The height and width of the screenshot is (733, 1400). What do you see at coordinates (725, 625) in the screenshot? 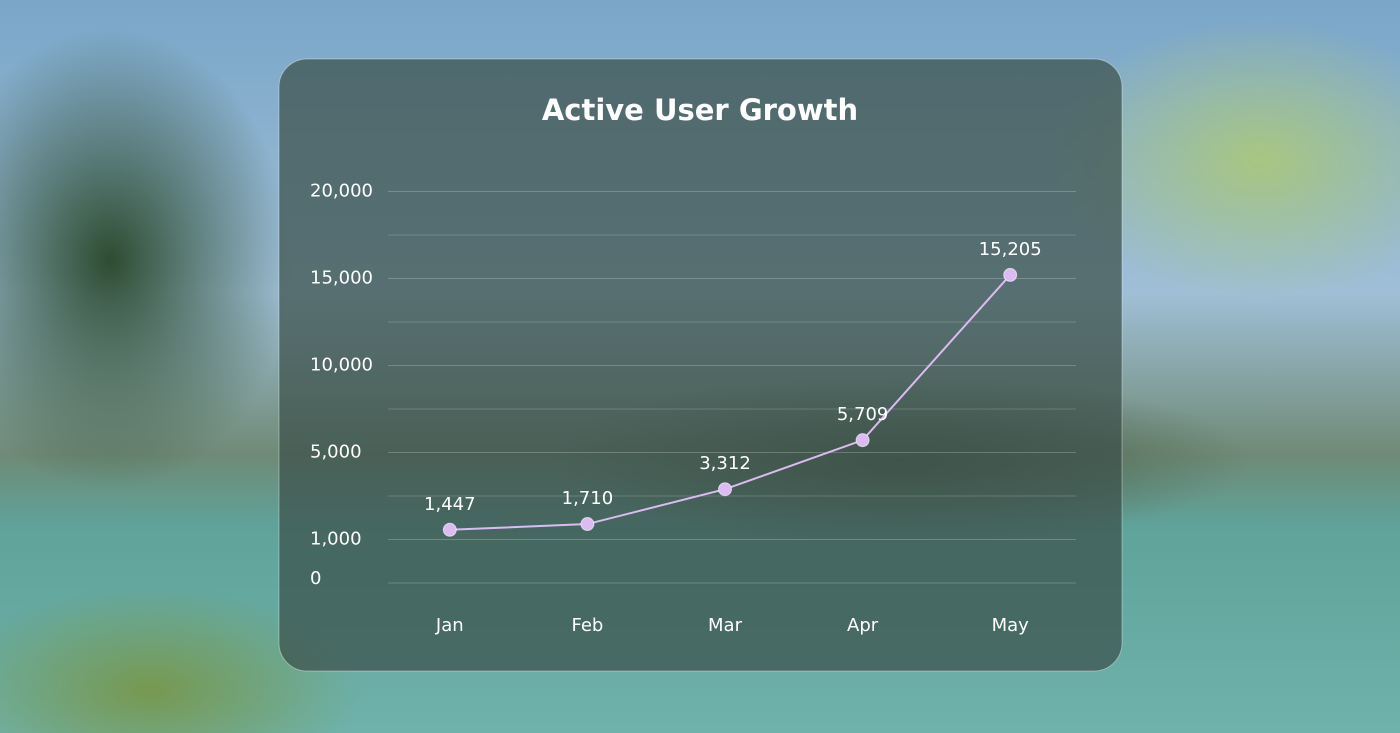
I see `x-tick-label: Mar` at bounding box center [725, 625].